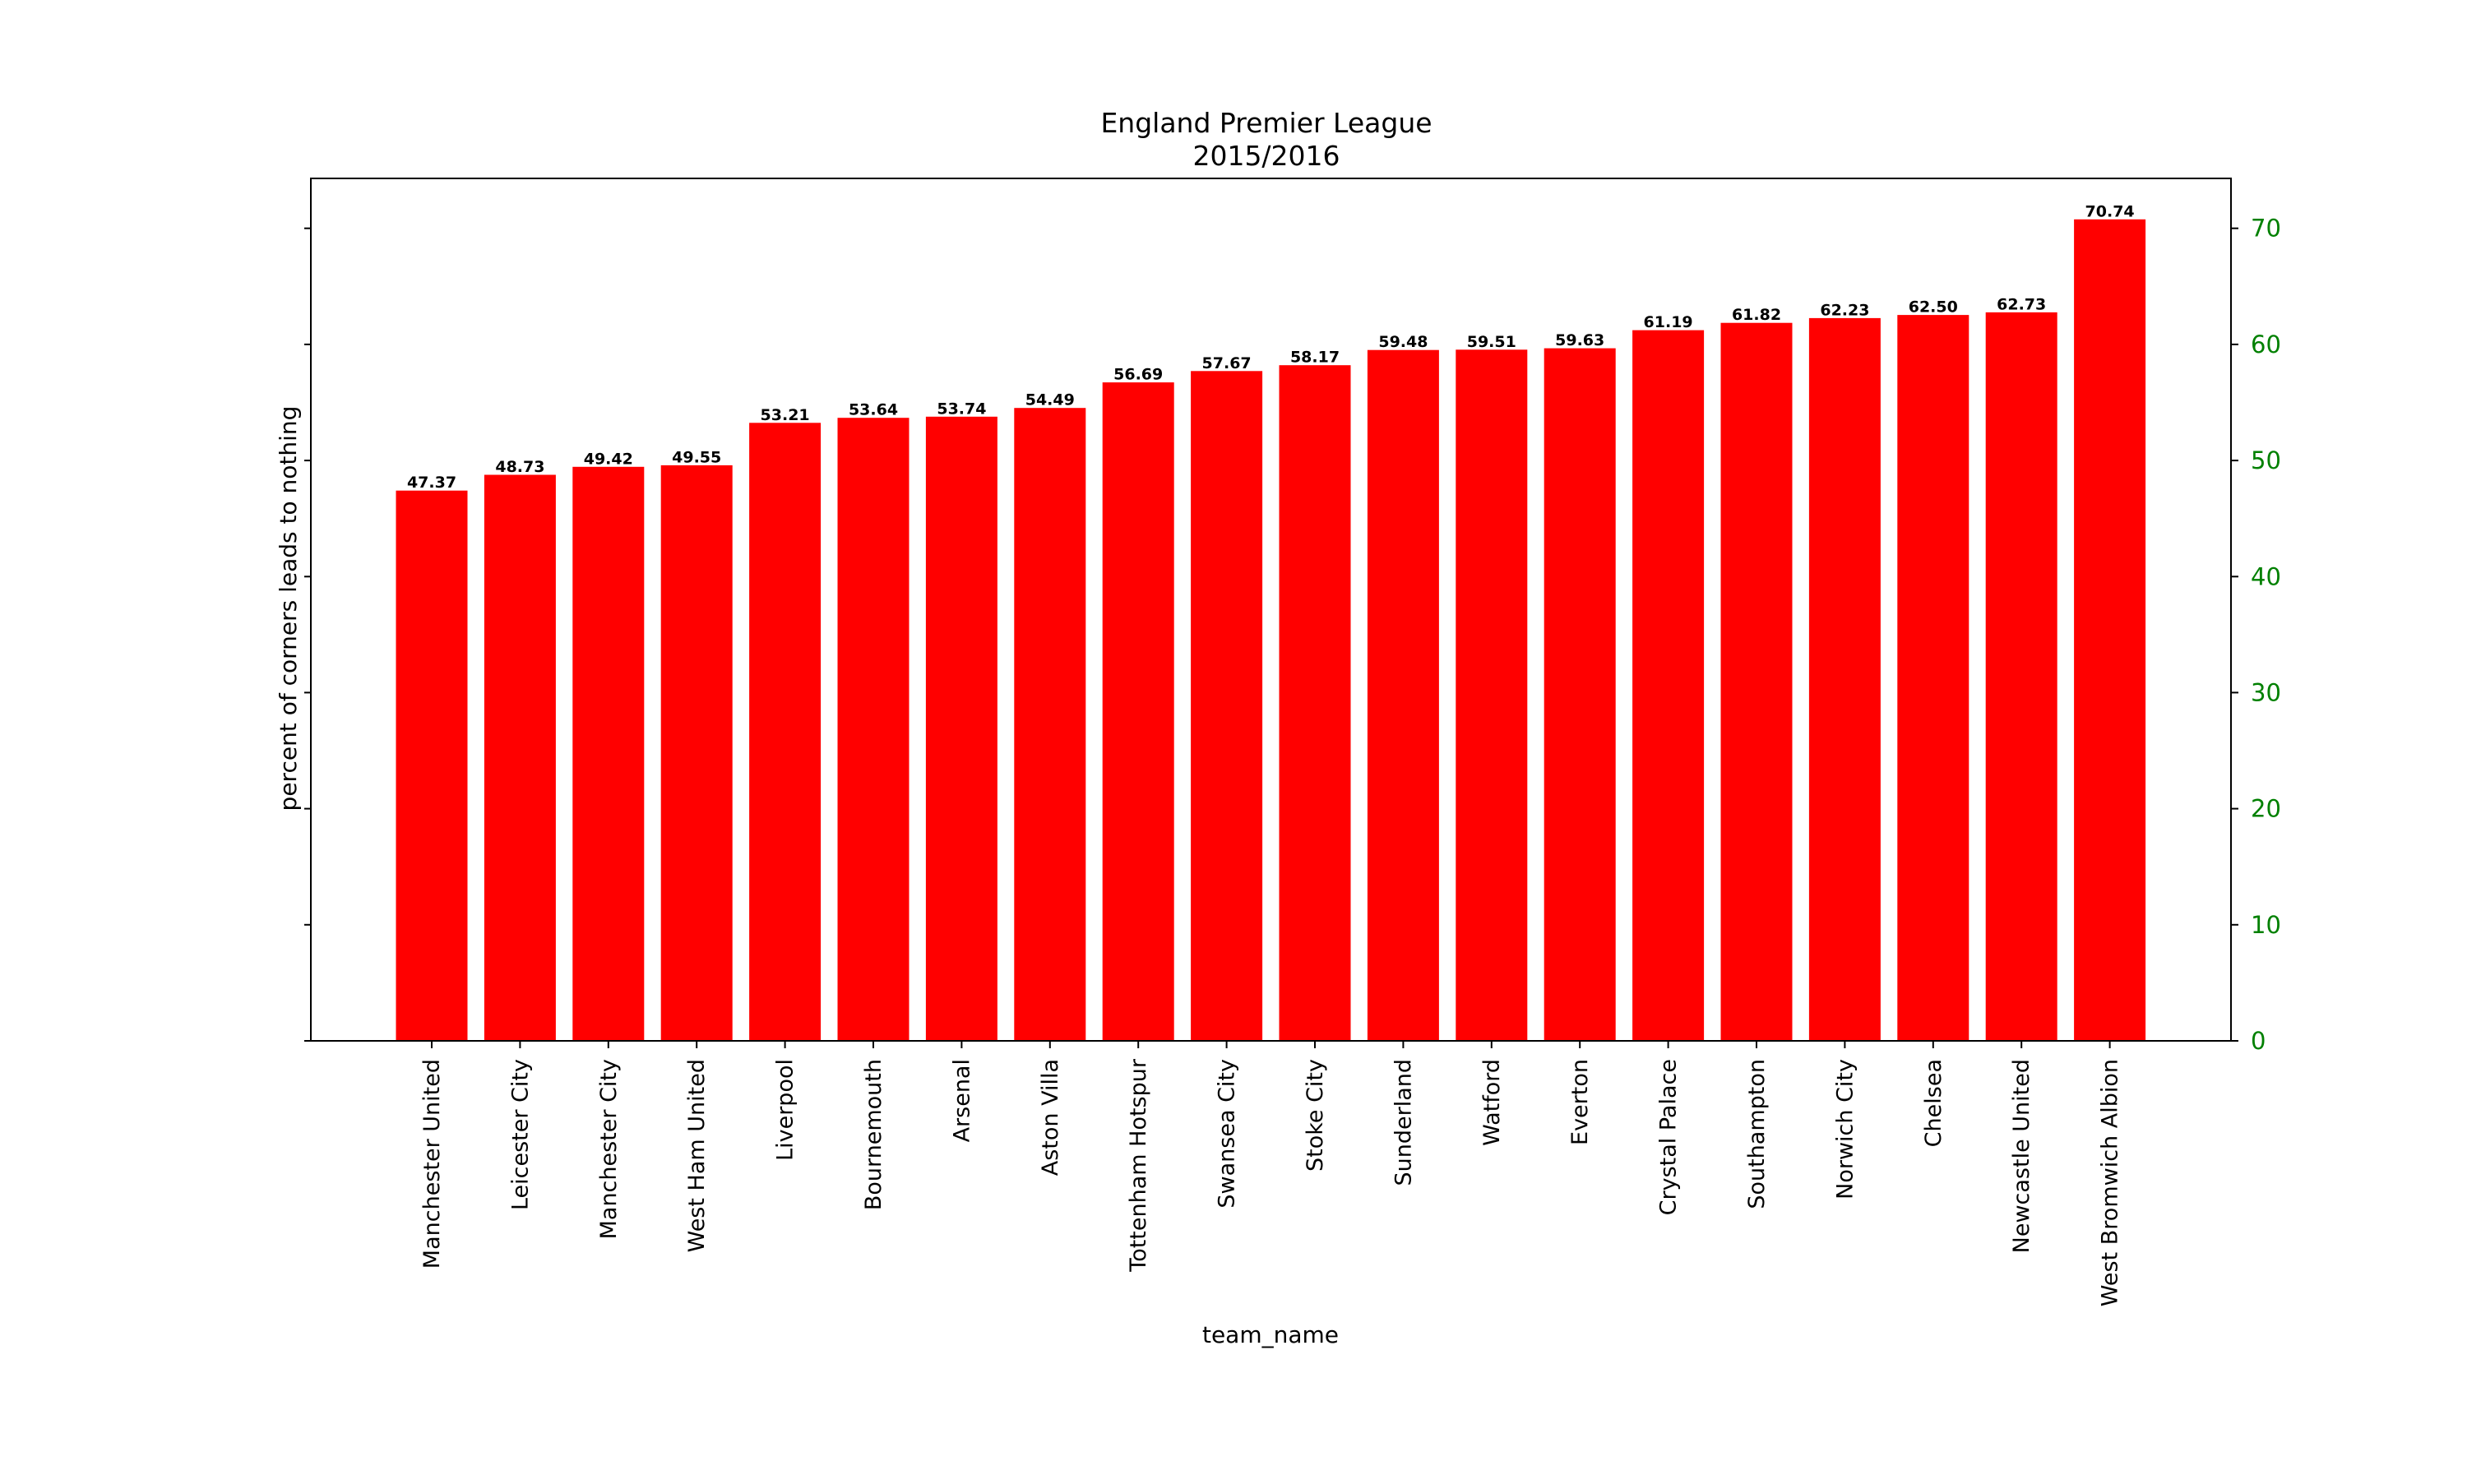  Describe the element at coordinates (1138, 1166) in the screenshot. I see `x-tick-label-tottenham-hotspur: Tottenham Hotspur` at that location.